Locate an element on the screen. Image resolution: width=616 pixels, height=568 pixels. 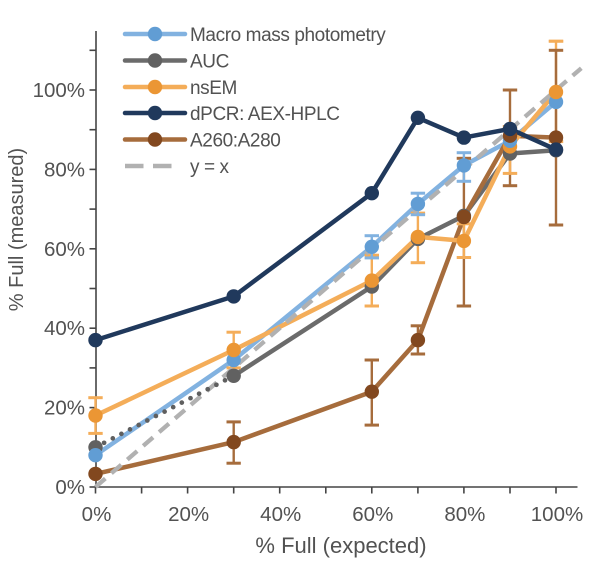
svg-text: Macro mass photometry is located at coordinates (288, 35).